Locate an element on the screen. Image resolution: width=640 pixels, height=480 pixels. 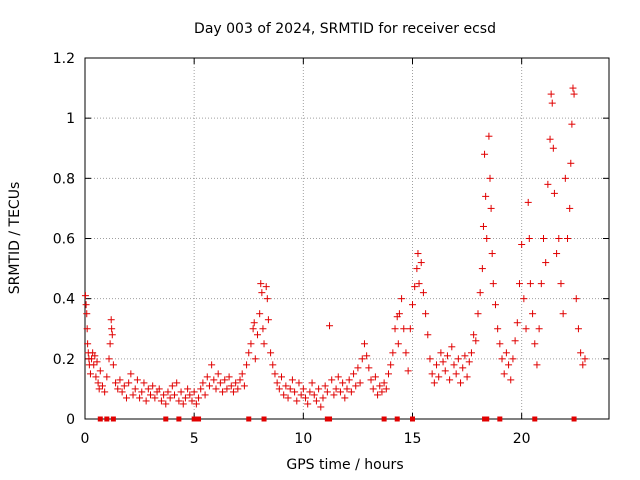
x-tick-label: 0 is located at coordinates (85, 439).